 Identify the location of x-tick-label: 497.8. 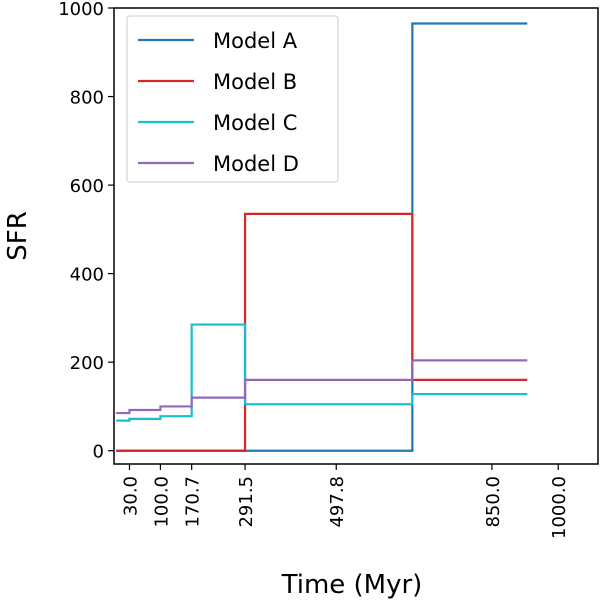
(337, 502).